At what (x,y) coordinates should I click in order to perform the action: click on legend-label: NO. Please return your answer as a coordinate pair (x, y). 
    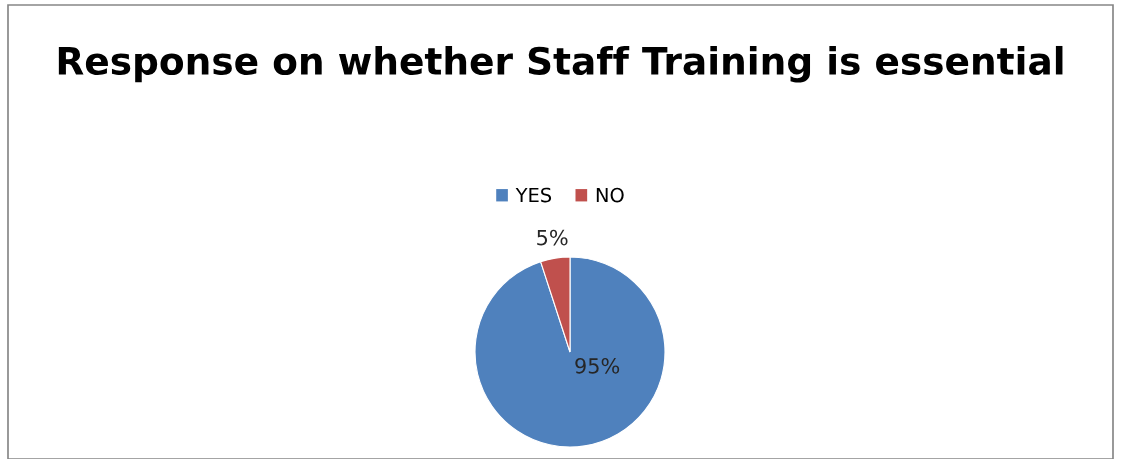
    Looking at the image, I should click on (610, 195).